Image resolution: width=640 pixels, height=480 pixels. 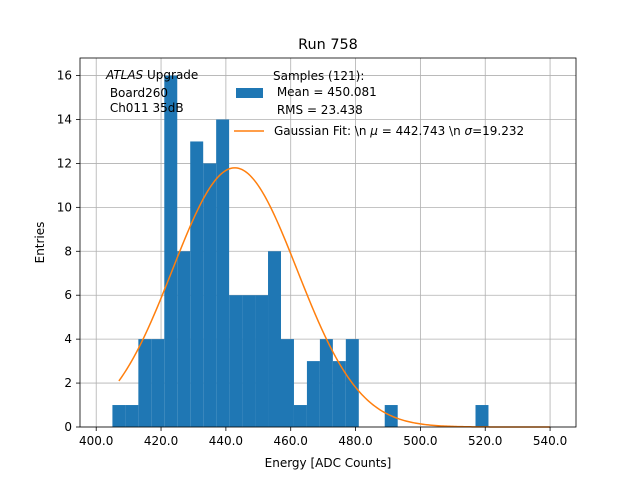 I want to click on y-tick-label: 14, so click(x=64, y=120).